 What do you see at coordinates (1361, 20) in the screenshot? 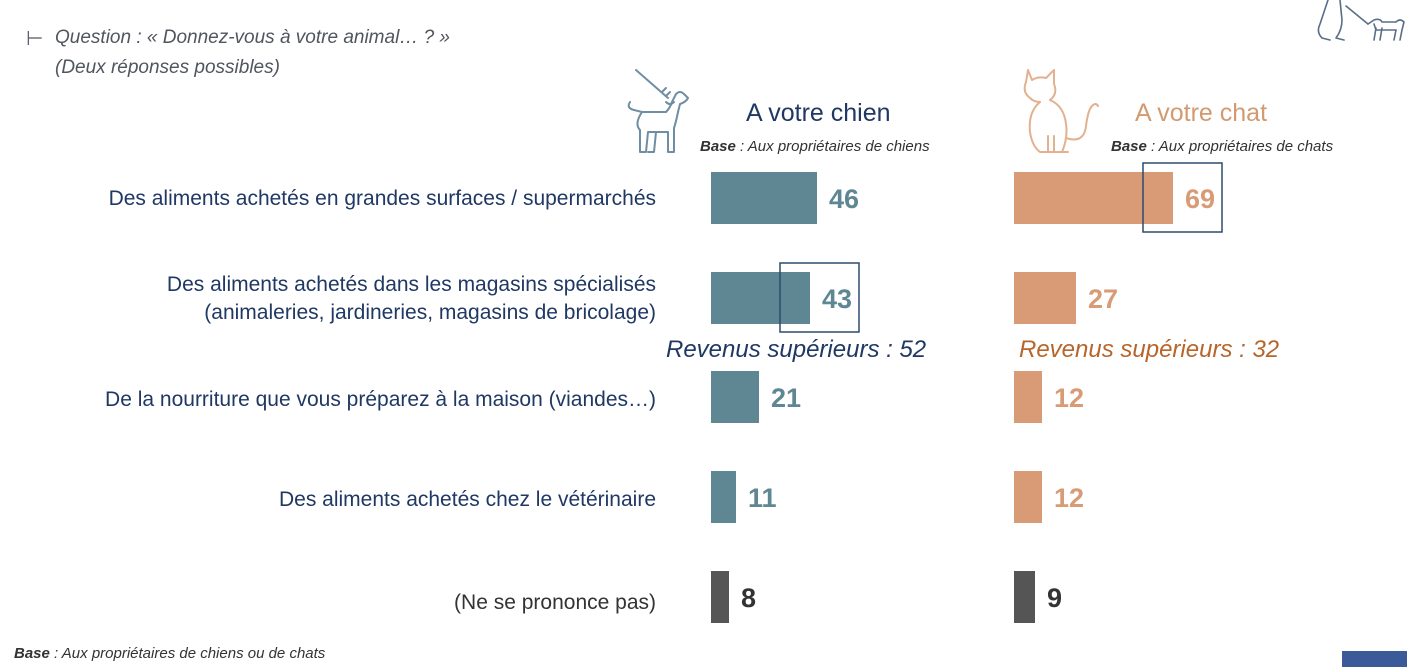
I see `person-walking-dog-icon` at bounding box center [1361, 20].